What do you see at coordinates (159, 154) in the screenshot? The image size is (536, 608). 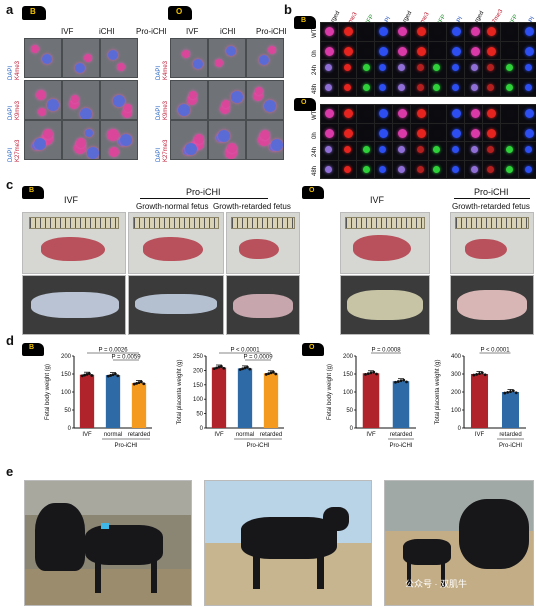 I see `row-label-dapi-o3: DAPI` at bounding box center [159, 154].